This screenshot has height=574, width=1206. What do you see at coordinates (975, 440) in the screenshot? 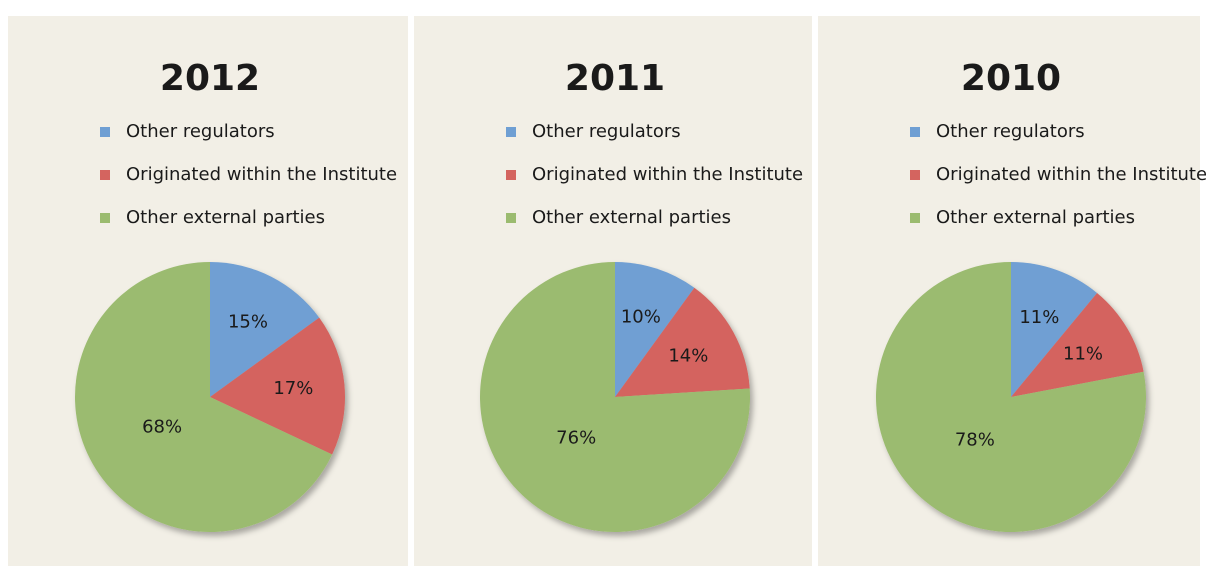
I see `data-label: 78%` at bounding box center [975, 440].